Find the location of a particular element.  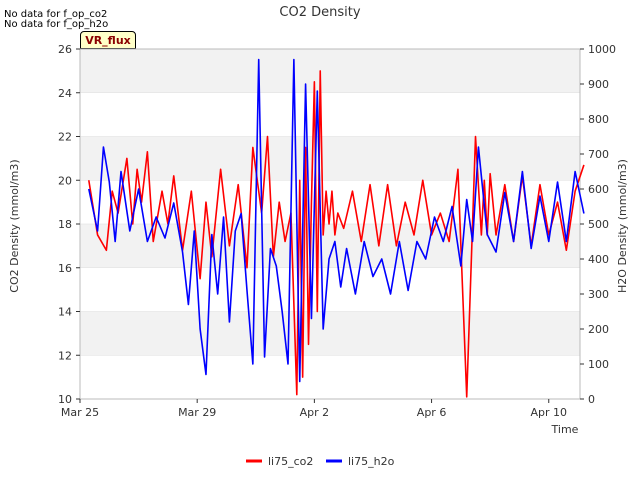

y2-tick-label: 600 is located at coordinates (598, 189).